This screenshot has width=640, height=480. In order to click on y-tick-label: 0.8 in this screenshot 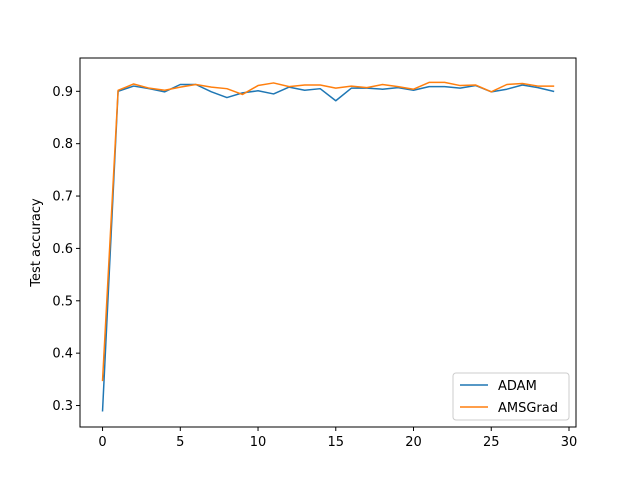, I will do `click(62, 144)`.